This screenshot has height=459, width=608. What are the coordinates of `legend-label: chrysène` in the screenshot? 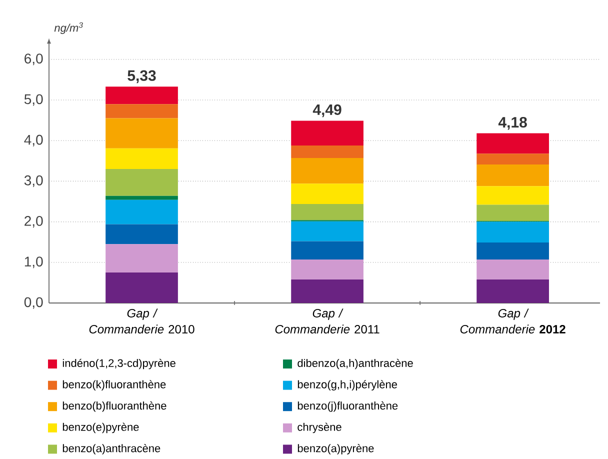 It's located at (320, 428).